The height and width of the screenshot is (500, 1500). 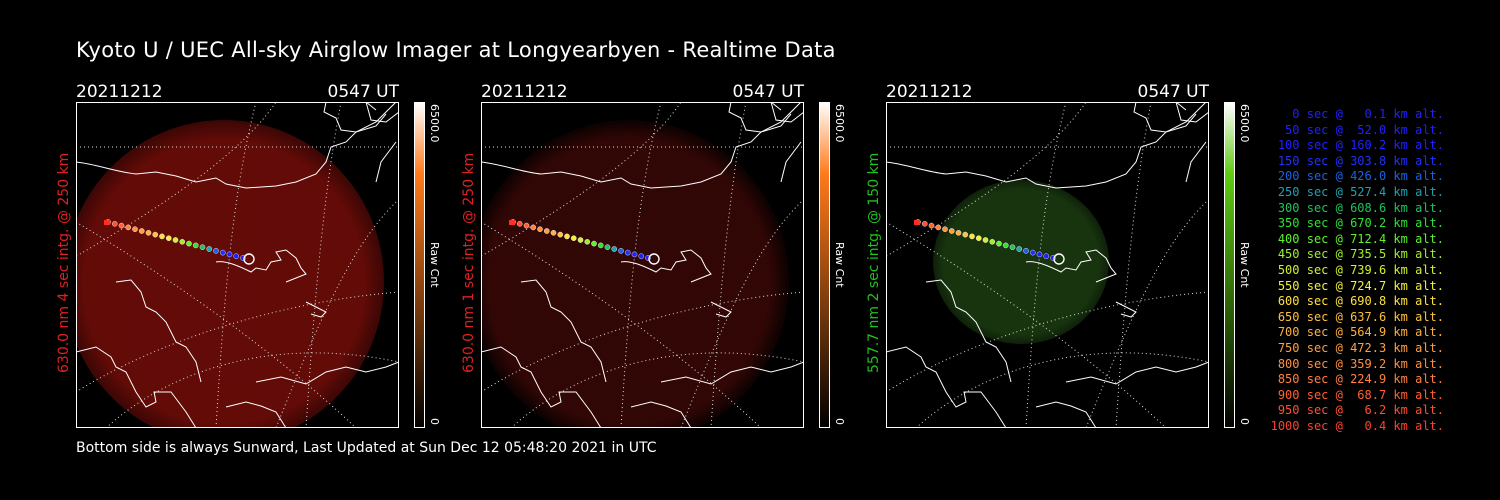 What do you see at coordinates (1368, 114) in the screenshot?
I see `legend-row: 0 sec @ 0.1 km alt.` at bounding box center [1368, 114].